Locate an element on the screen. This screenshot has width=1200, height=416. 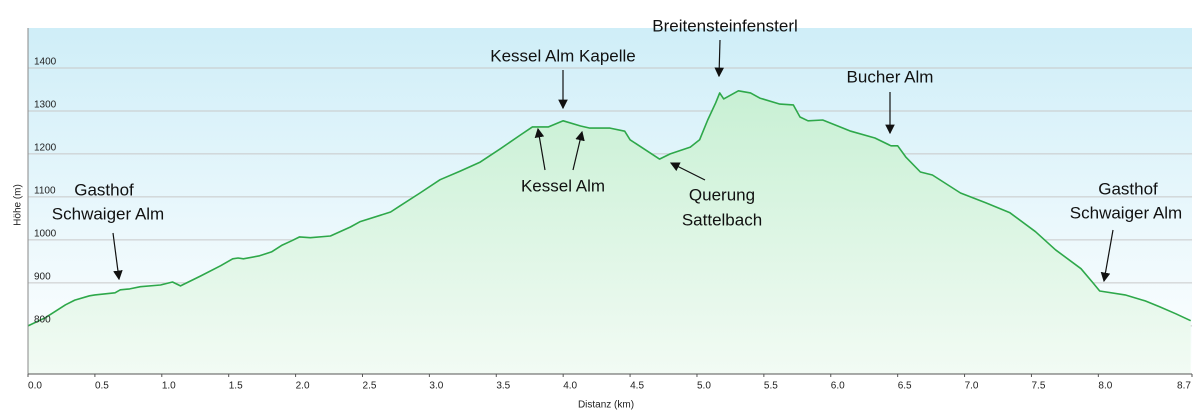
y-axis-label: Höhe (m) is located at coordinates (18, 205).